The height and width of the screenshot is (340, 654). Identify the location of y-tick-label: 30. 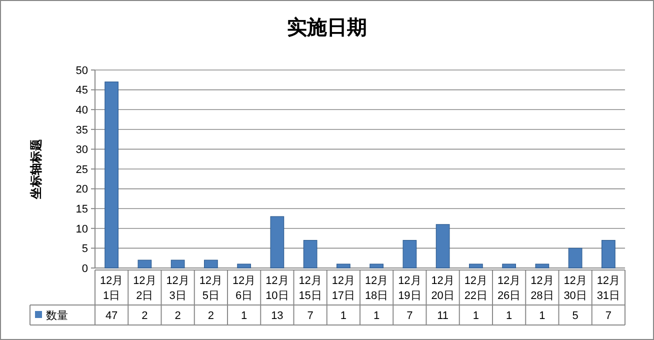
(82, 150).